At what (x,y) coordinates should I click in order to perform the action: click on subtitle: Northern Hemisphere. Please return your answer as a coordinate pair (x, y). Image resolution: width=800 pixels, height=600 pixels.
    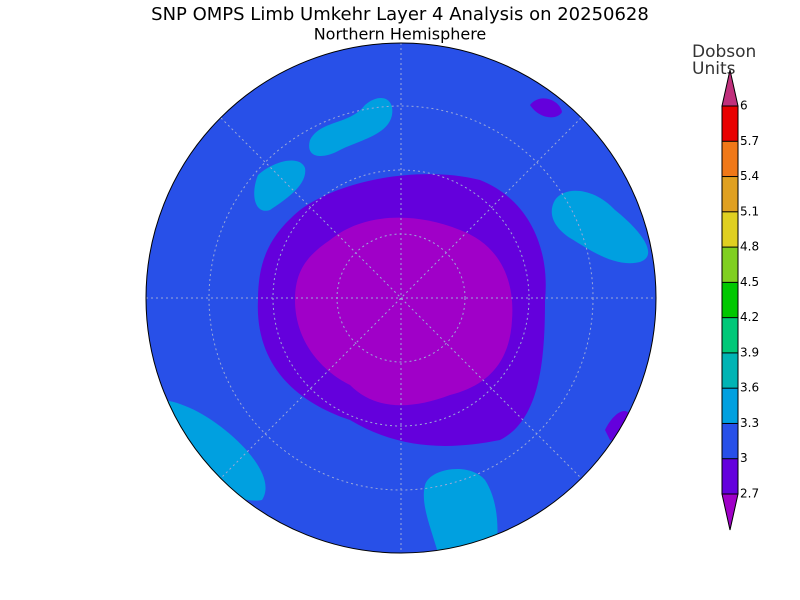
    Looking at the image, I should click on (400, 34).